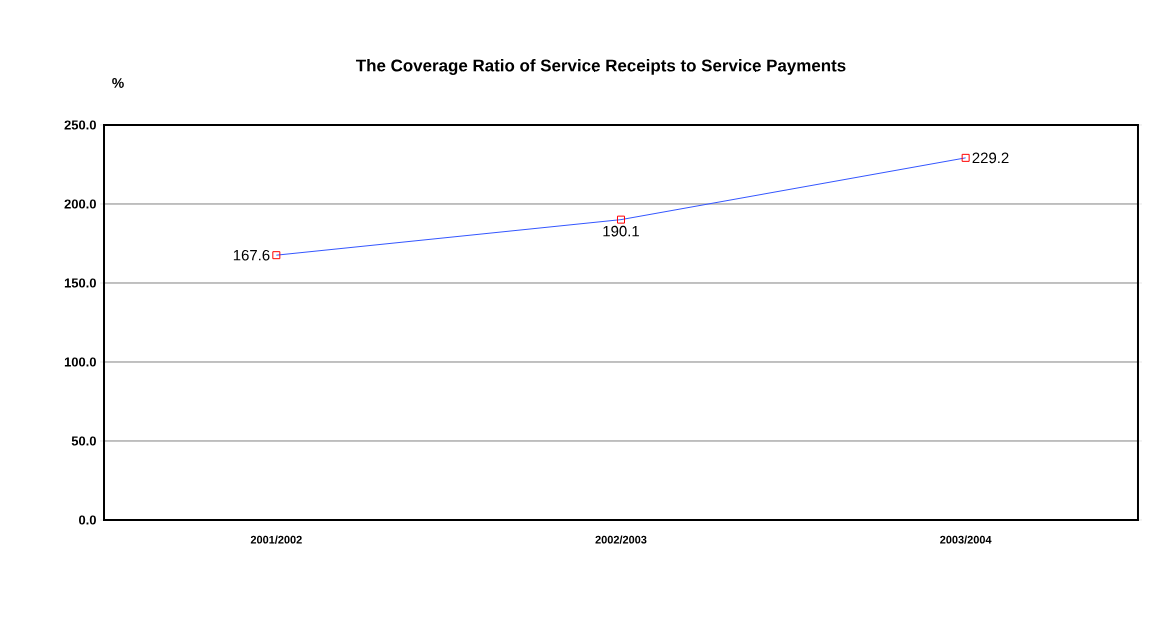 Image resolution: width=1158 pixels, height=619 pixels. What do you see at coordinates (621, 539) in the screenshot?
I see `x-tick-label: 2002/2003` at bounding box center [621, 539].